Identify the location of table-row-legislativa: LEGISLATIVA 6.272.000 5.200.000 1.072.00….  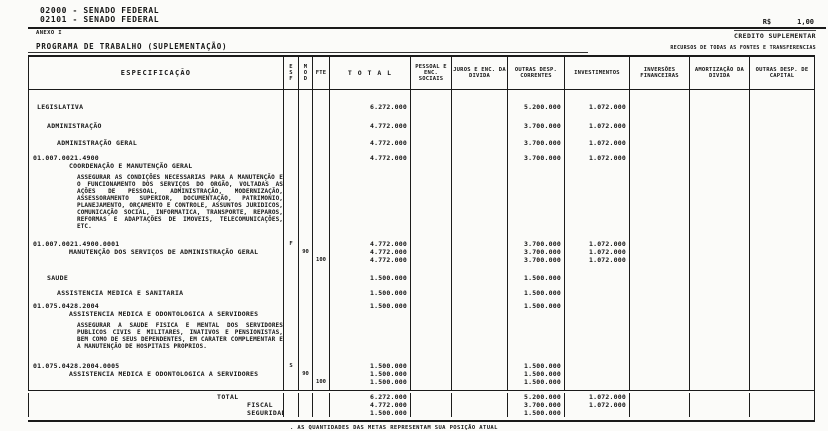
(421, 103).